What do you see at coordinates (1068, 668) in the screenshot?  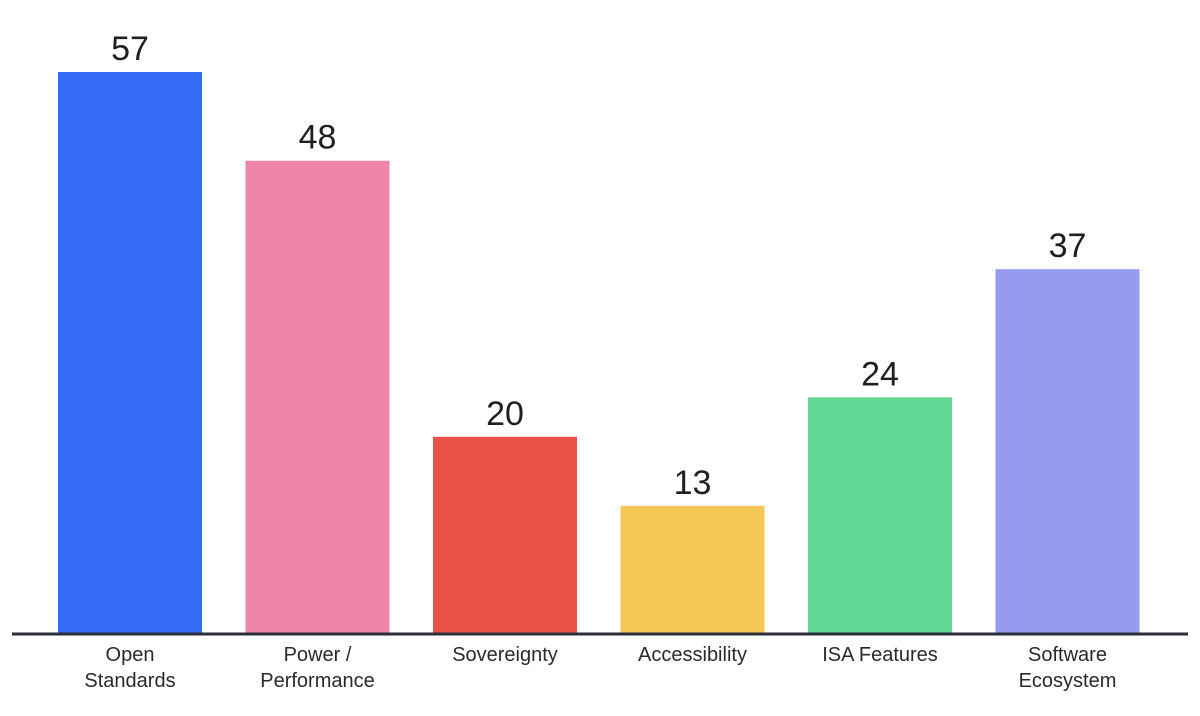 I see `category-label-software-ecosystem: Software Ecosystem` at bounding box center [1068, 668].